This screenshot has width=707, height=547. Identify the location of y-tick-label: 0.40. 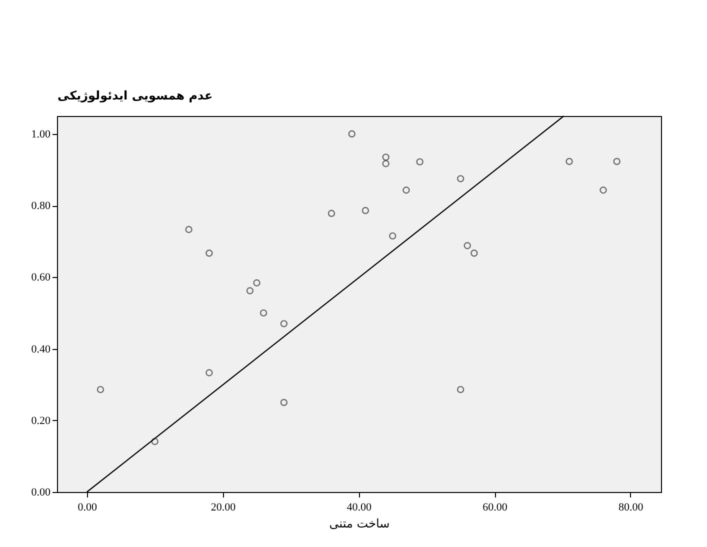
(41, 349).